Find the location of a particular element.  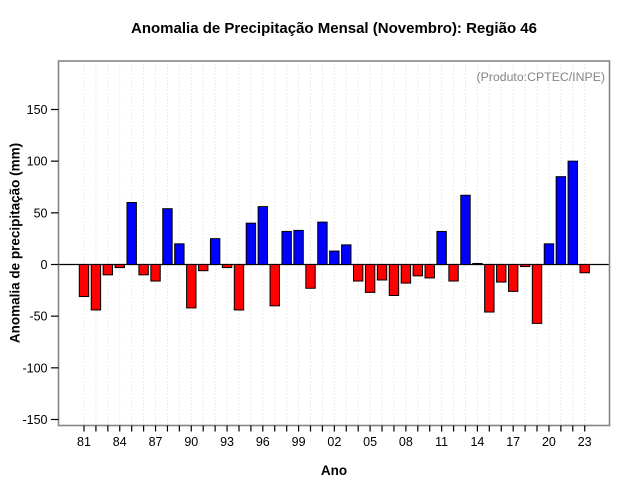

bar-2011 is located at coordinates (441, 248).